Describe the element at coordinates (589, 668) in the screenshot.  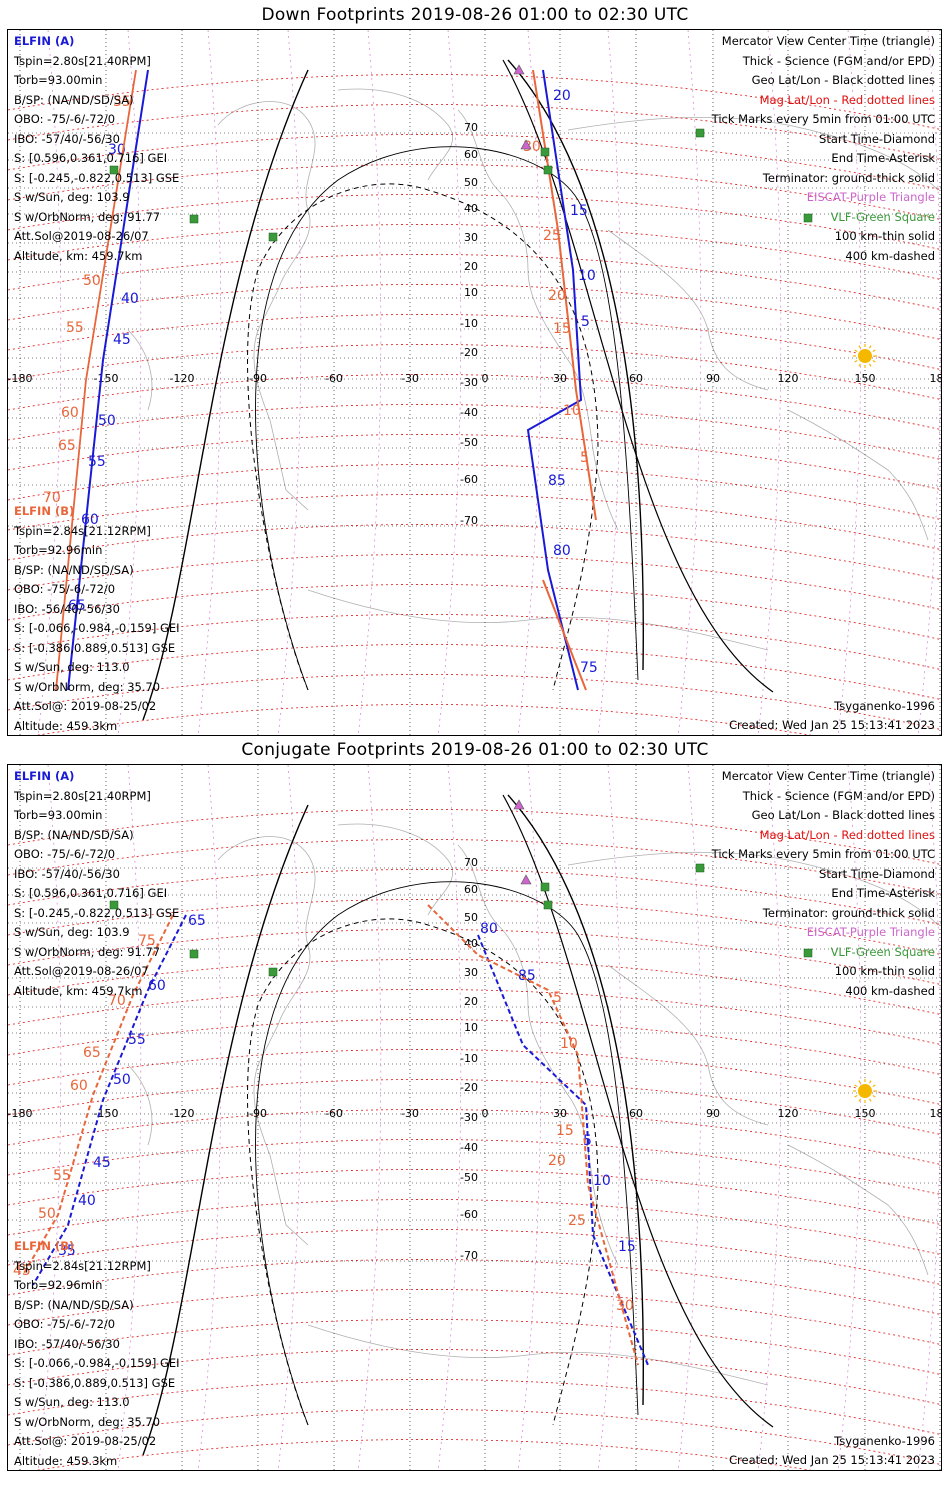
I see `track-tick-label: 75` at that location.